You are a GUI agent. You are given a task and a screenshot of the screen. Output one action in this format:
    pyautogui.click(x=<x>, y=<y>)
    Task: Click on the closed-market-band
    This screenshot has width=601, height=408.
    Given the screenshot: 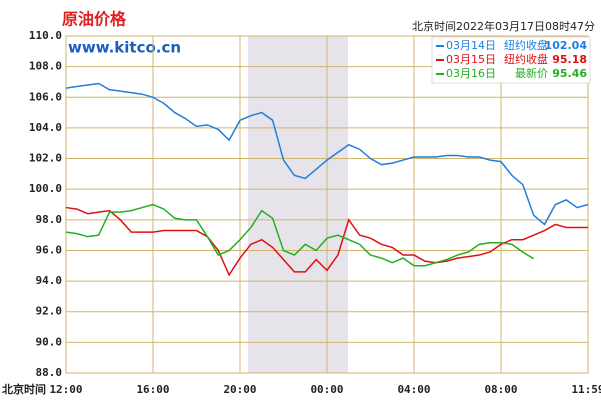 What is the action you would take?
    pyautogui.click(x=298, y=204)
    